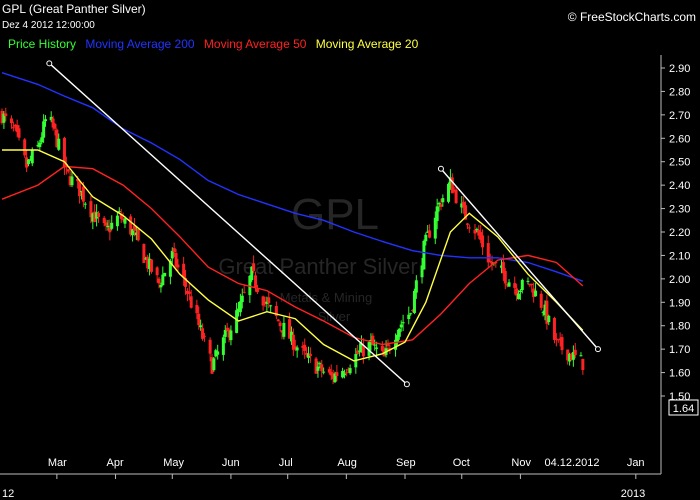 The height and width of the screenshot is (500, 700). I want to click on x-tick-label: Apr, so click(115, 463).